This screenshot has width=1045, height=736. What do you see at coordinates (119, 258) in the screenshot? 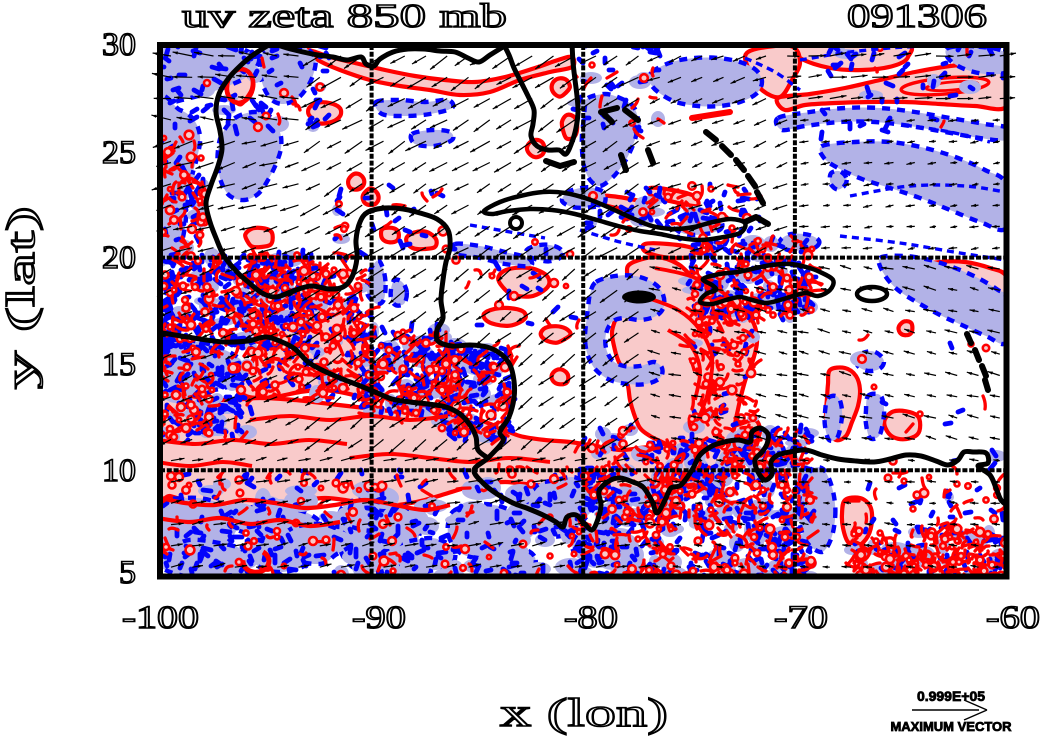
I see `svg-text: 20` at bounding box center [119, 258].